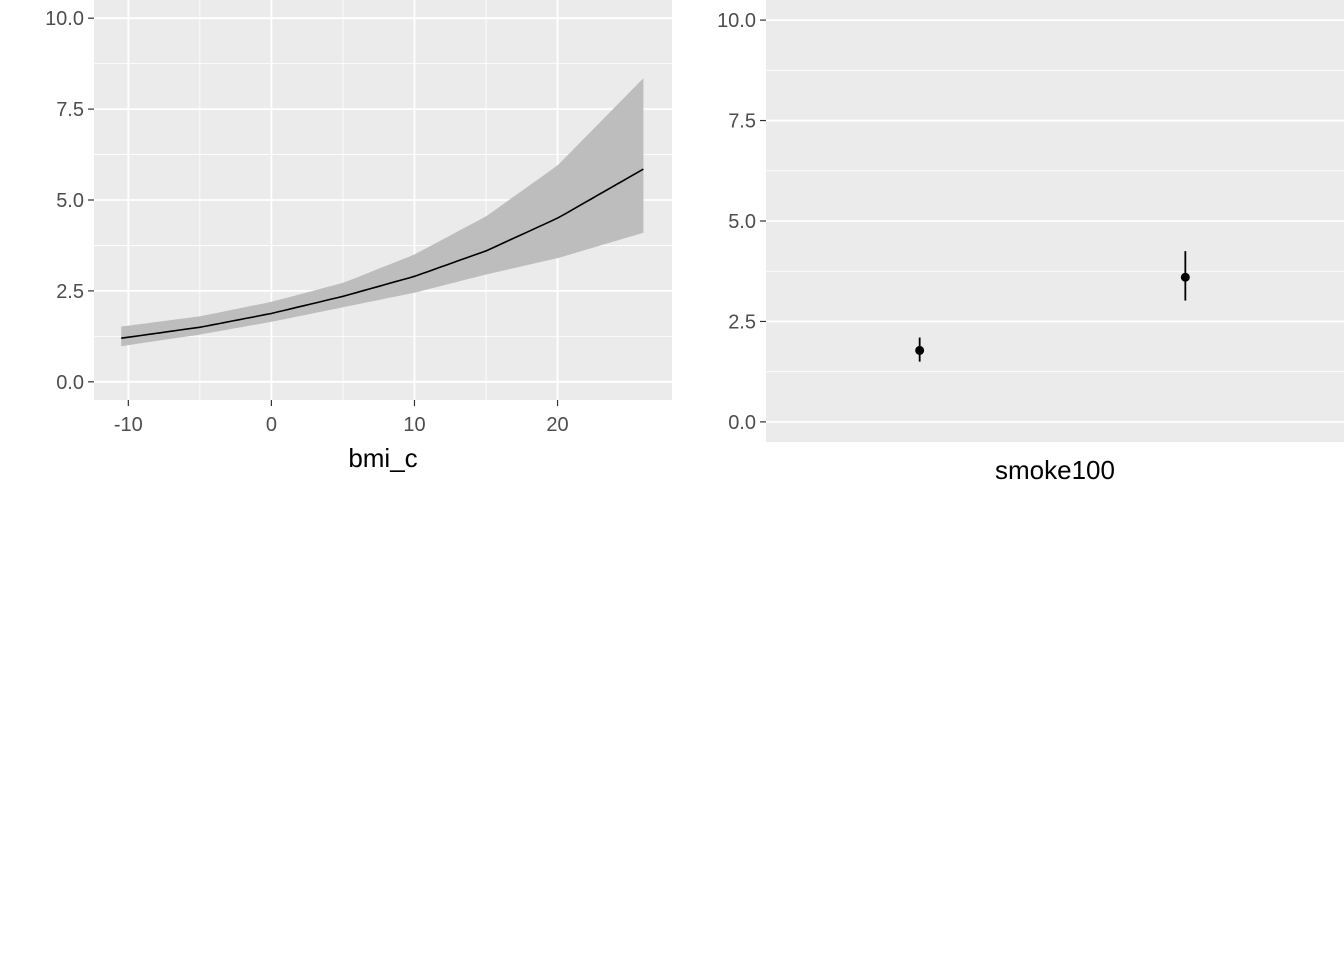 This screenshot has width=1344, height=960. I want to click on confidence-ribbon, so click(382, 212).